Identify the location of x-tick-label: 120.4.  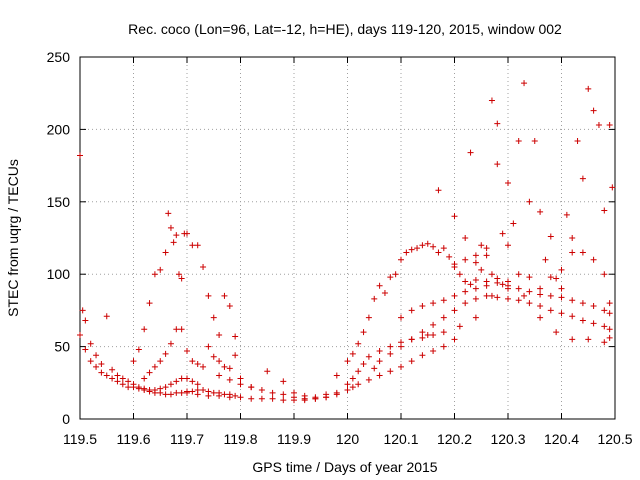
(561, 439).